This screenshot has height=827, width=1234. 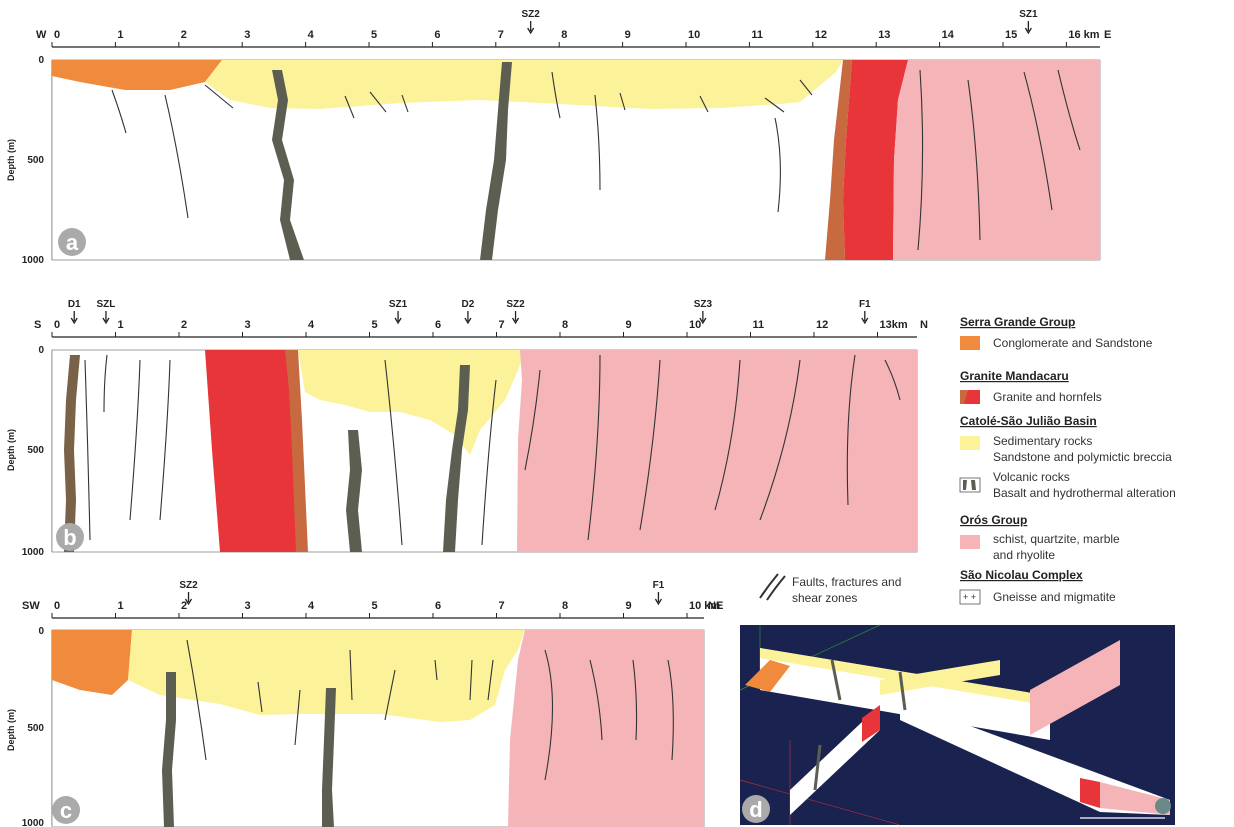 I want to click on panel-d-letter: d, so click(x=755, y=809).